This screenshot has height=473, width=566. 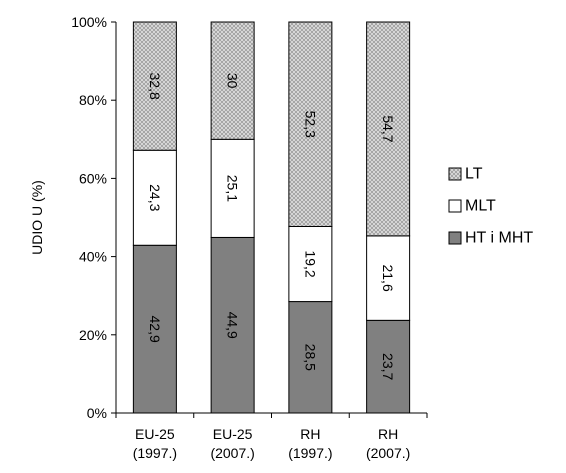 I want to click on data-label-mlt-4: 21,6, so click(x=388, y=277).